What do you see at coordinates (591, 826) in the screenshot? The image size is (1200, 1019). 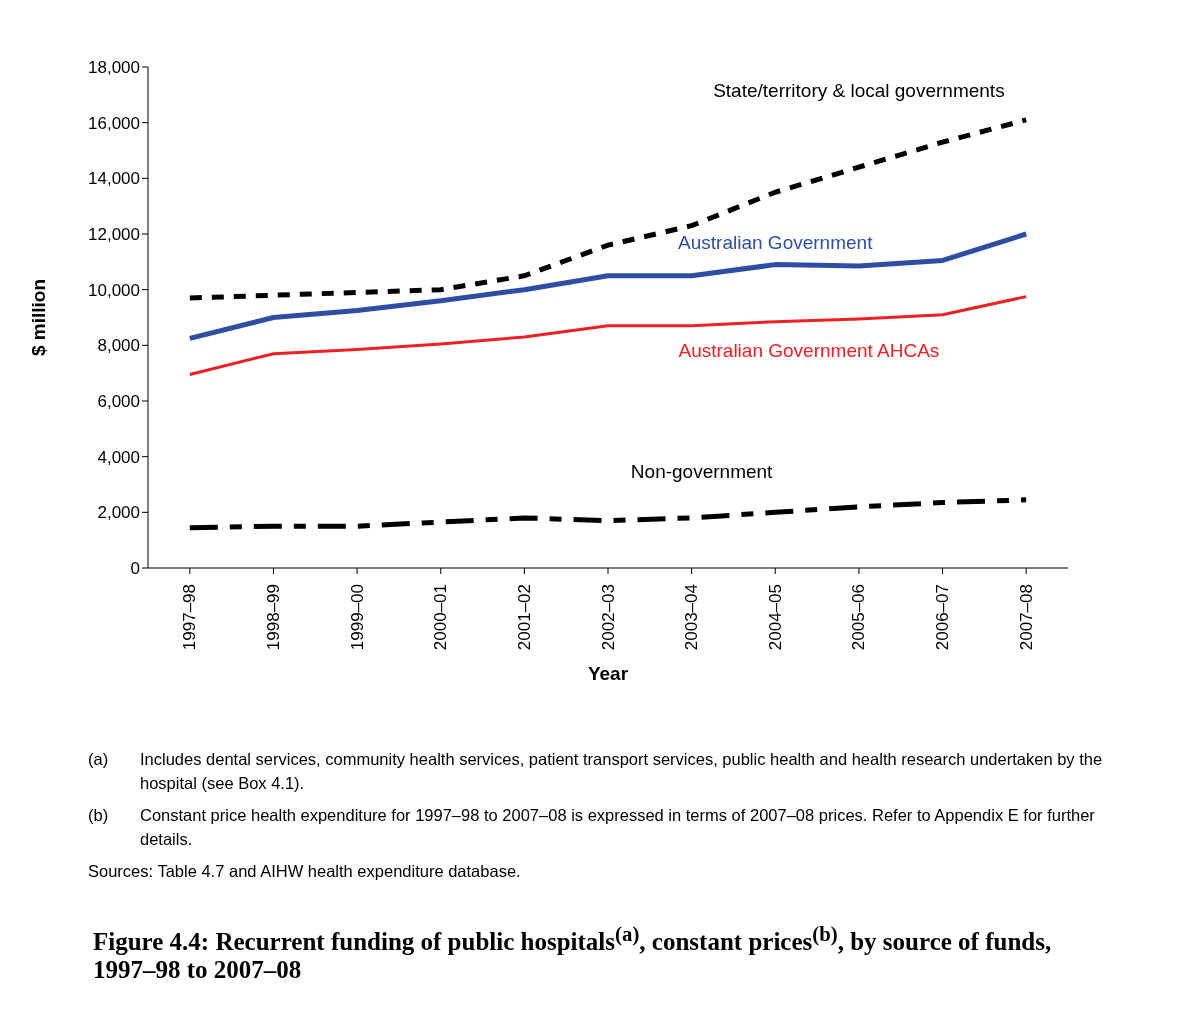 I see `text: (b) Constant price health expenditure for 1997–98 to 2007–08 is expressed in terms of 2007–08 prices. Refer to Appendix E for further details.` at bounding box center [591, 826].